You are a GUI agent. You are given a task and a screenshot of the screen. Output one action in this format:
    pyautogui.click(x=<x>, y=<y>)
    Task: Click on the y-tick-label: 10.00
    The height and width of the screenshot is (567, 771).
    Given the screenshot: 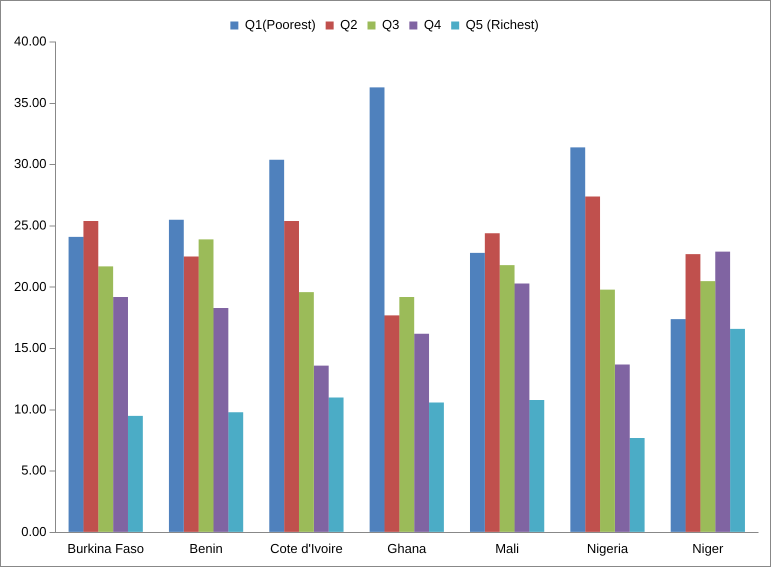 What is the action you would take?
    pyautogui.click(x=30, y=408)
    